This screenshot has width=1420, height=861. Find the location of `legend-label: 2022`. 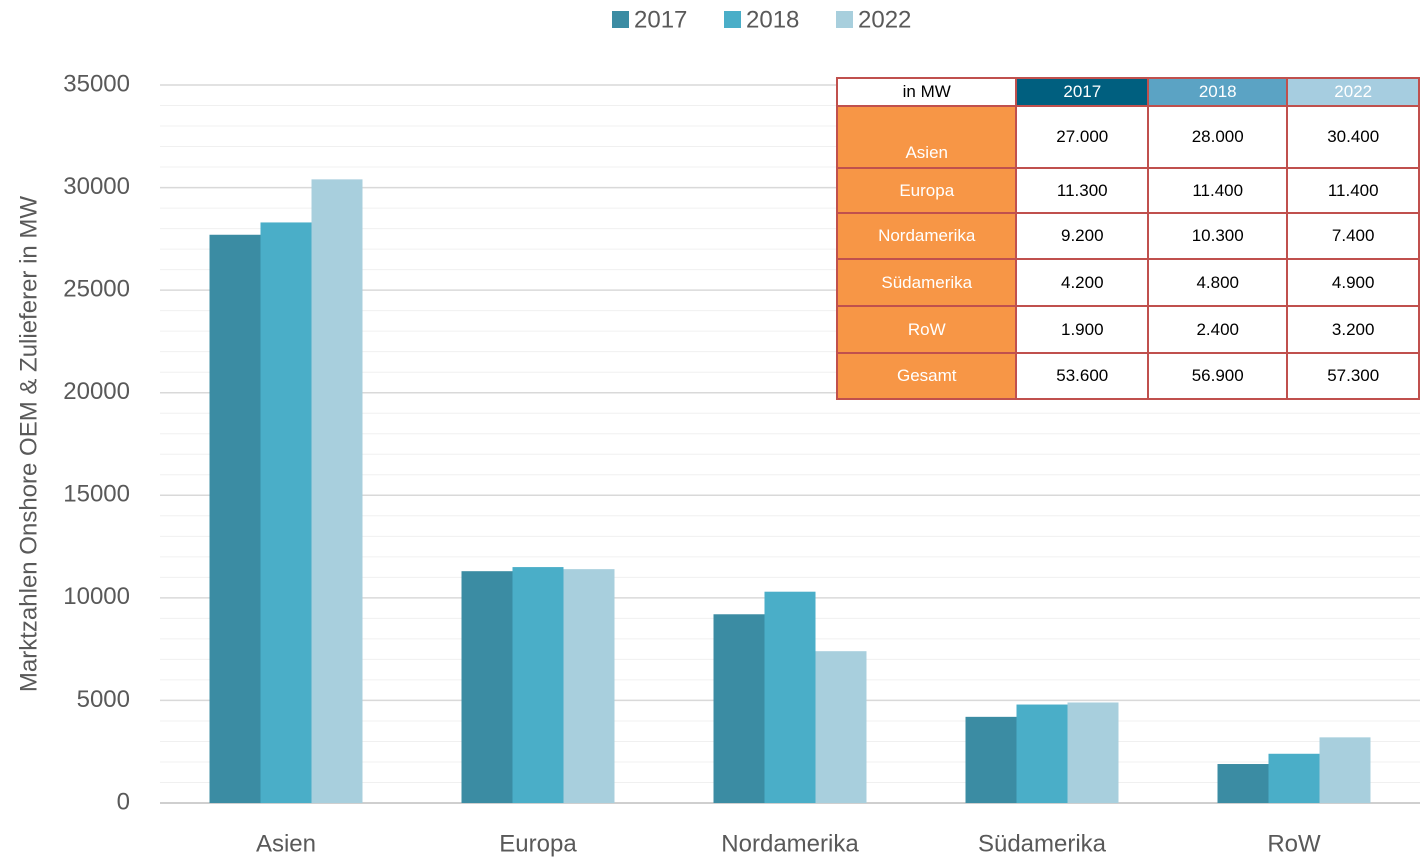

legend-label: 2022 is located at coordinates (884, 19).